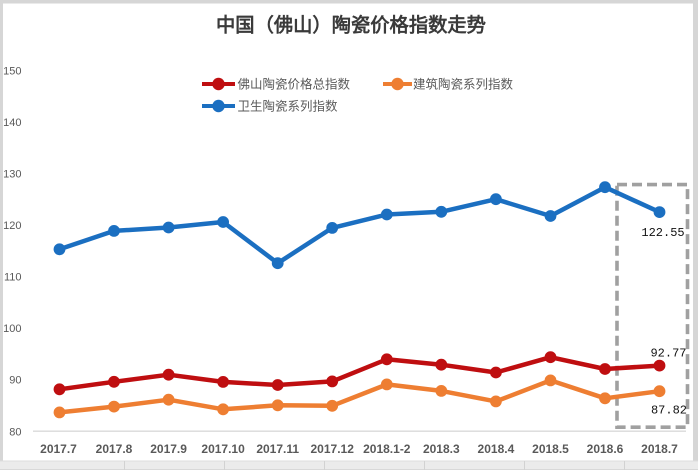  I want to click on svg-text: 120, so click(12, 226).